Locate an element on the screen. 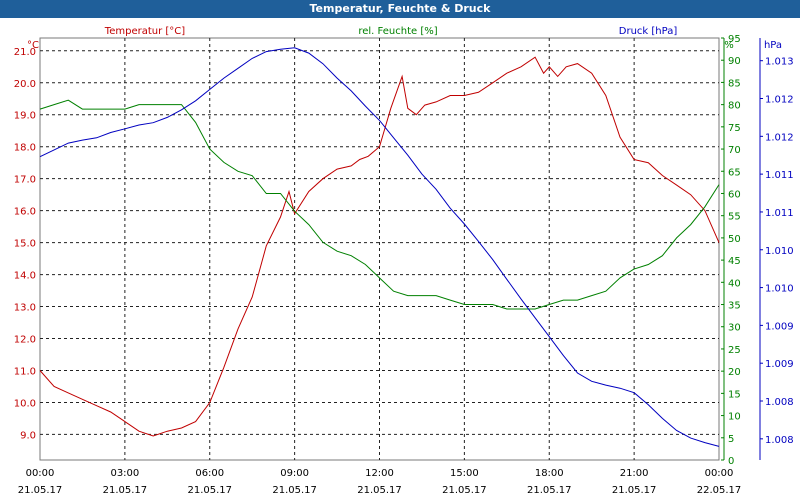 This screenshot has width=800, height=500. temperature-axis-title: Temperatur [°C] is located at coordinates (144, 31).